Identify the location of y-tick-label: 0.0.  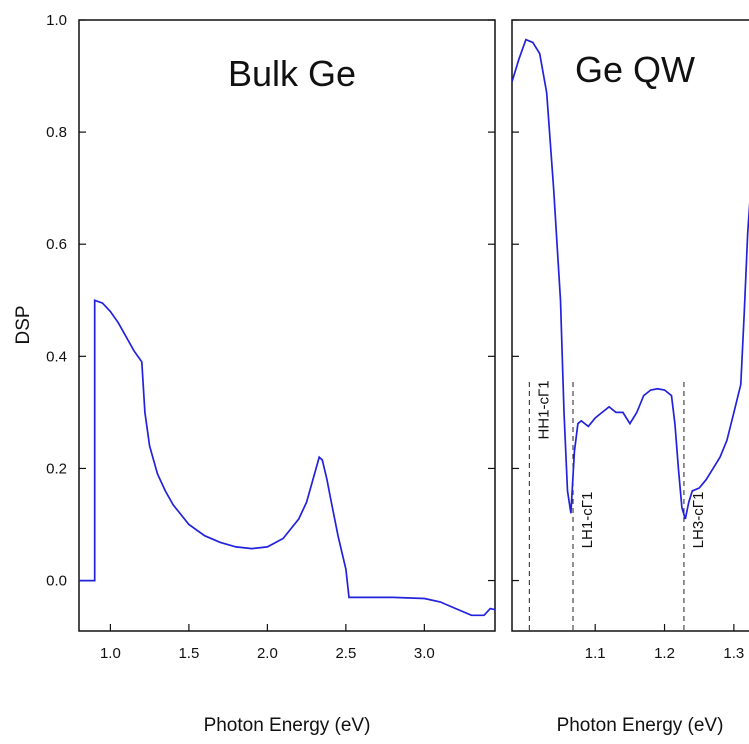
(56, 581).